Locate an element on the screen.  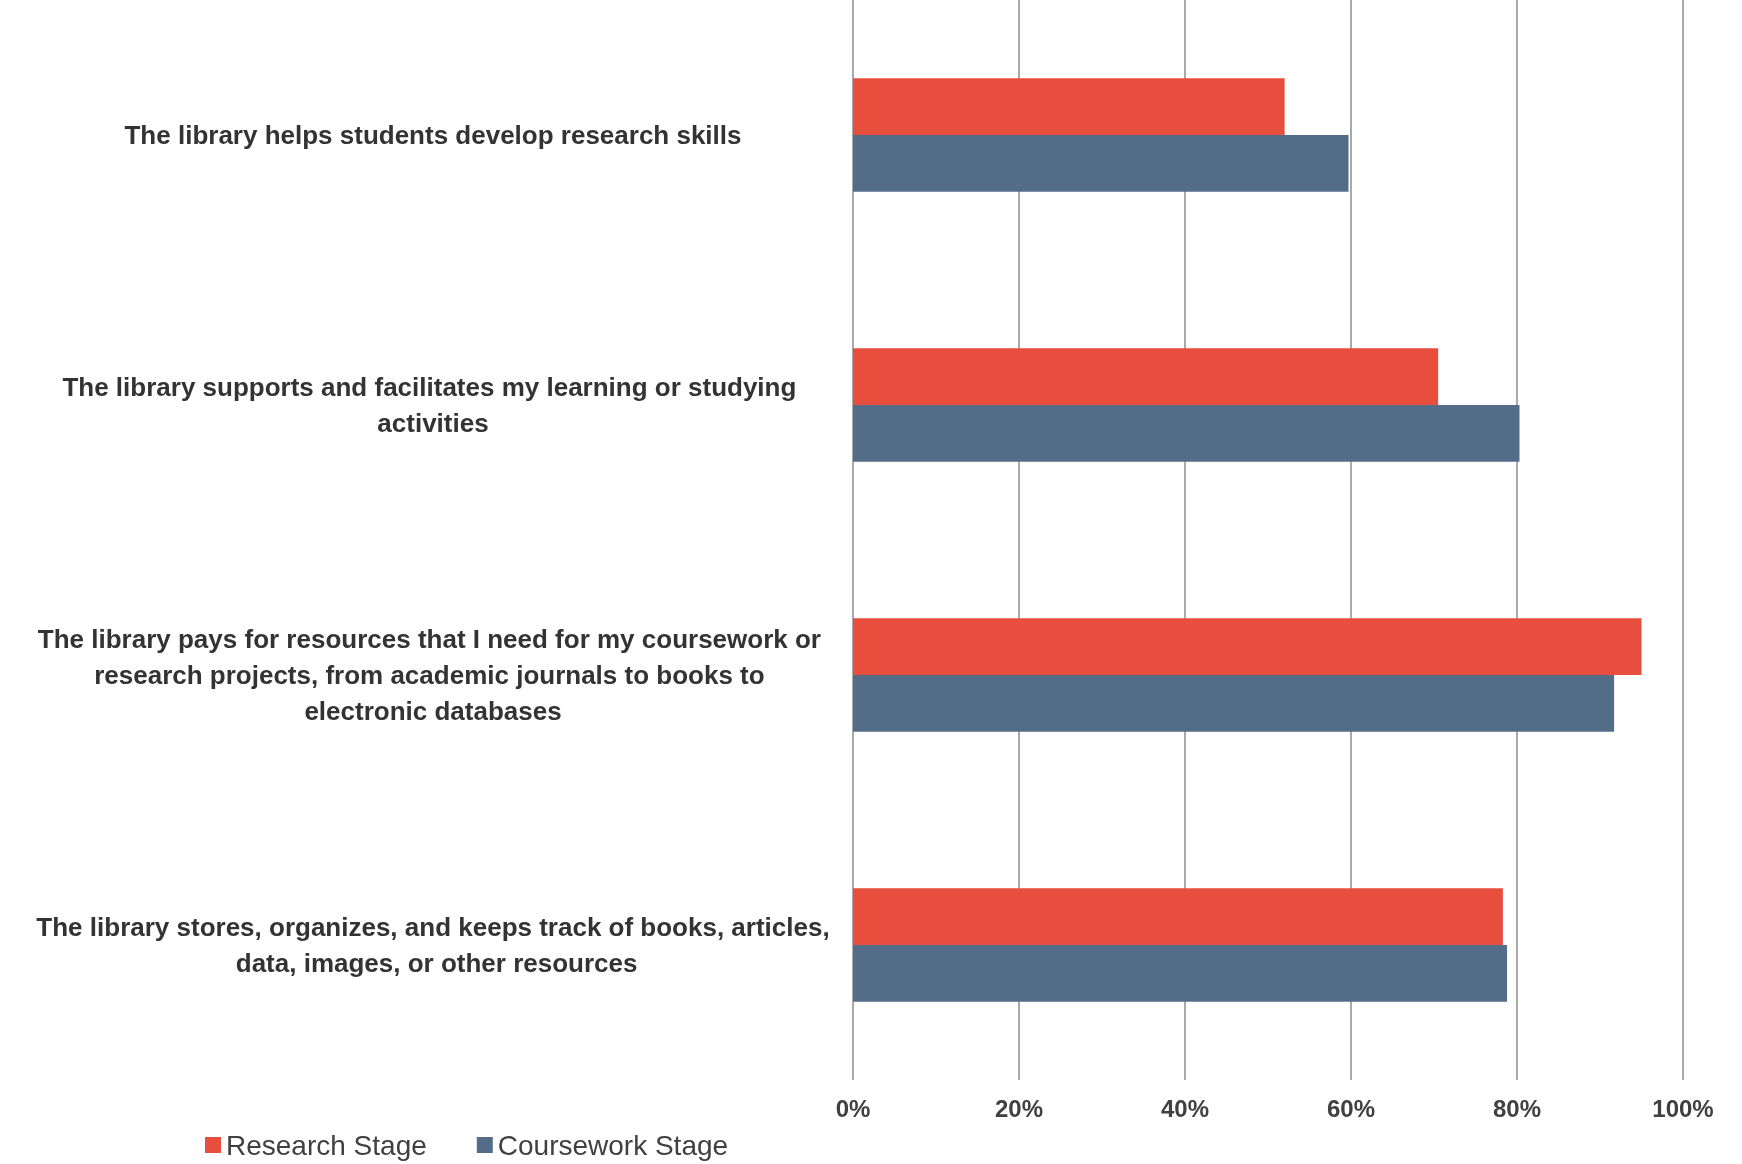
x-tick-label: 100% is located at coordinates (1683, 1108).